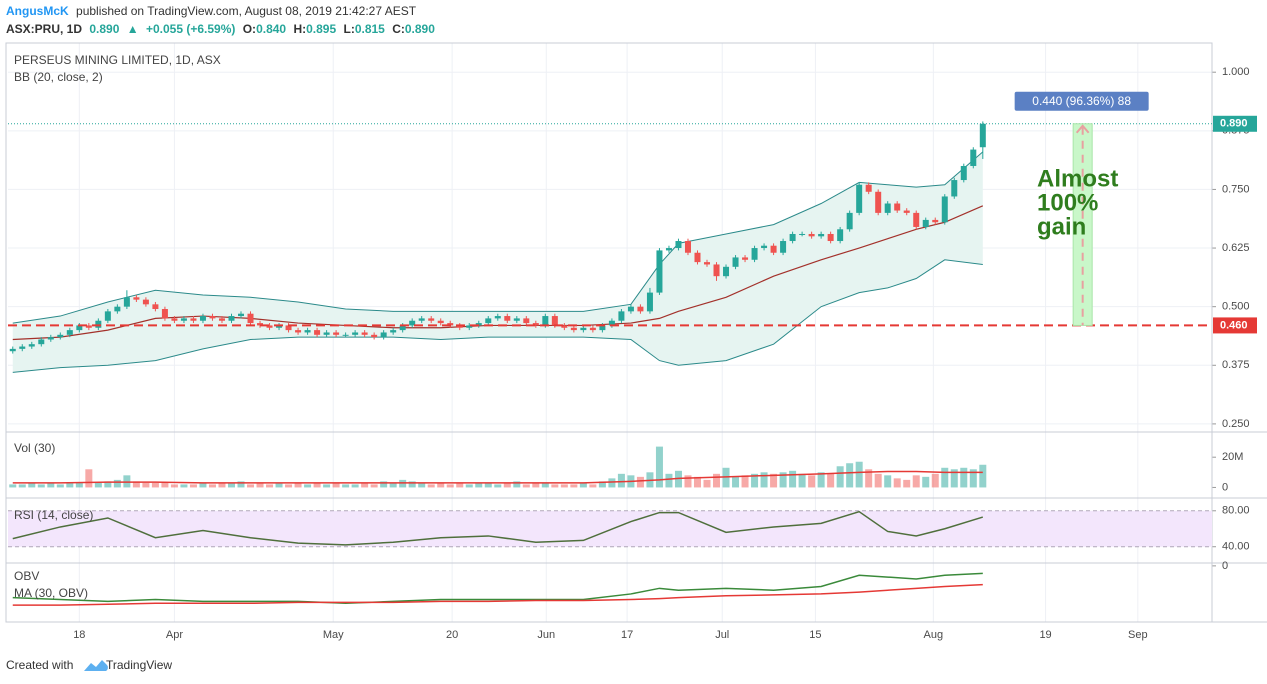 The image size is (1267, 684). What do you see at coordinates (139, 665) in the screenshot?
I see `footer-brand: TradingView` at bounding box center [139, 665].